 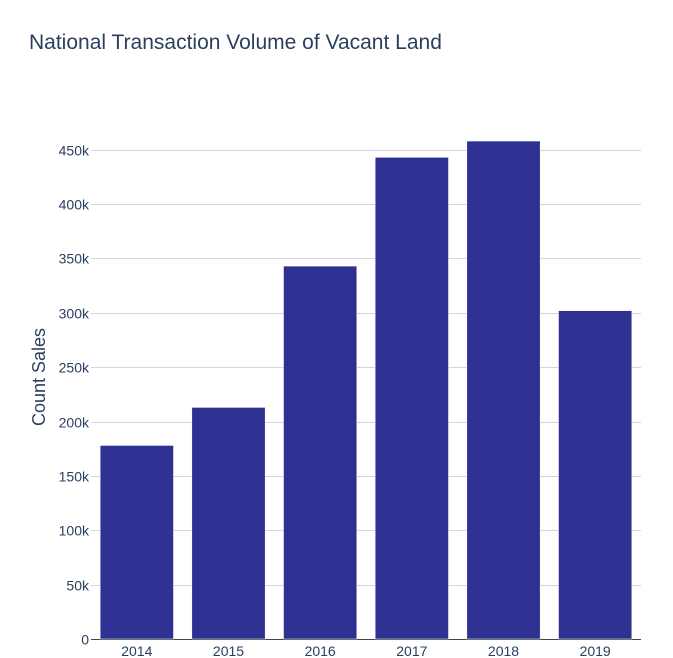 I want to click on y-tick-label: 50k, so click(x=78, y=586).